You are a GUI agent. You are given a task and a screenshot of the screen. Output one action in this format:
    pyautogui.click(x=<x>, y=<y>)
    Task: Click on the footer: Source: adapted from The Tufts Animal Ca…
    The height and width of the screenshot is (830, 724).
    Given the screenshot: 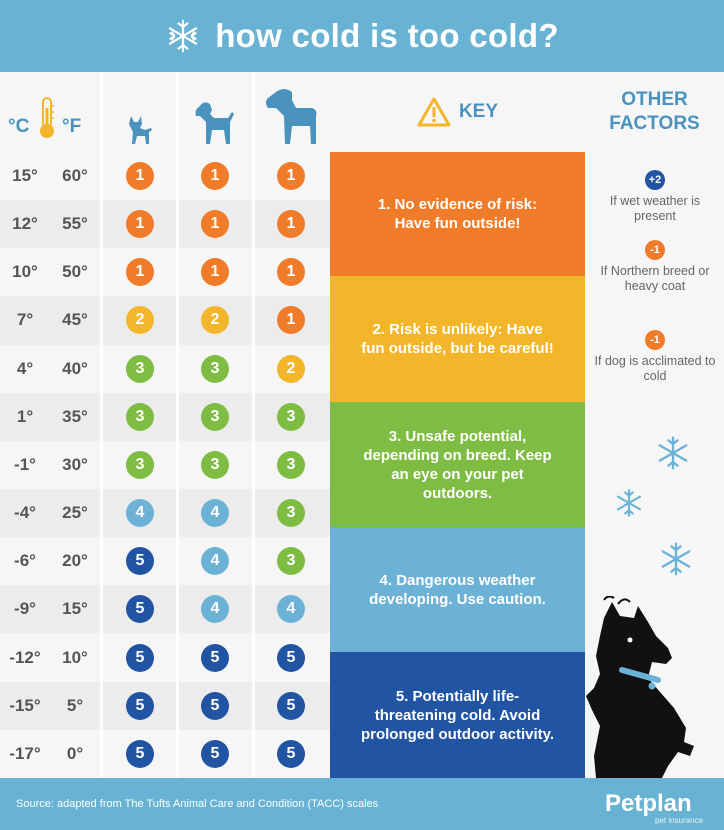 What is the action you would take?
    pyautogui.click(x=362, y=804)
    